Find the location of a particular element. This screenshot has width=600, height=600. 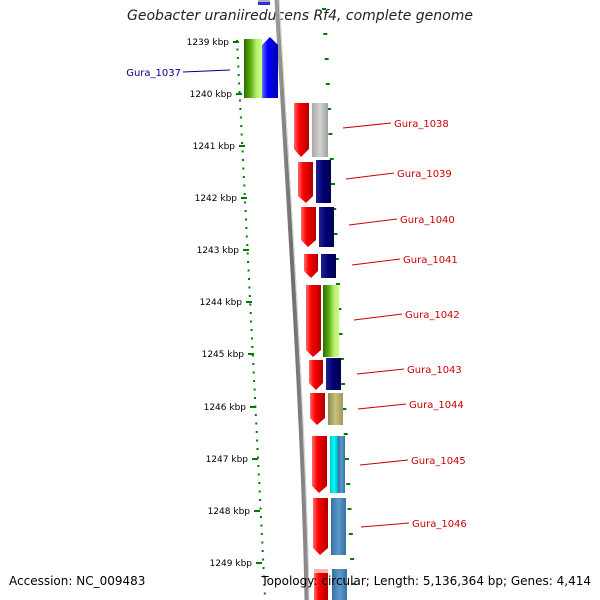

top-partial-feature-grey is located at coordinates (264, 1).